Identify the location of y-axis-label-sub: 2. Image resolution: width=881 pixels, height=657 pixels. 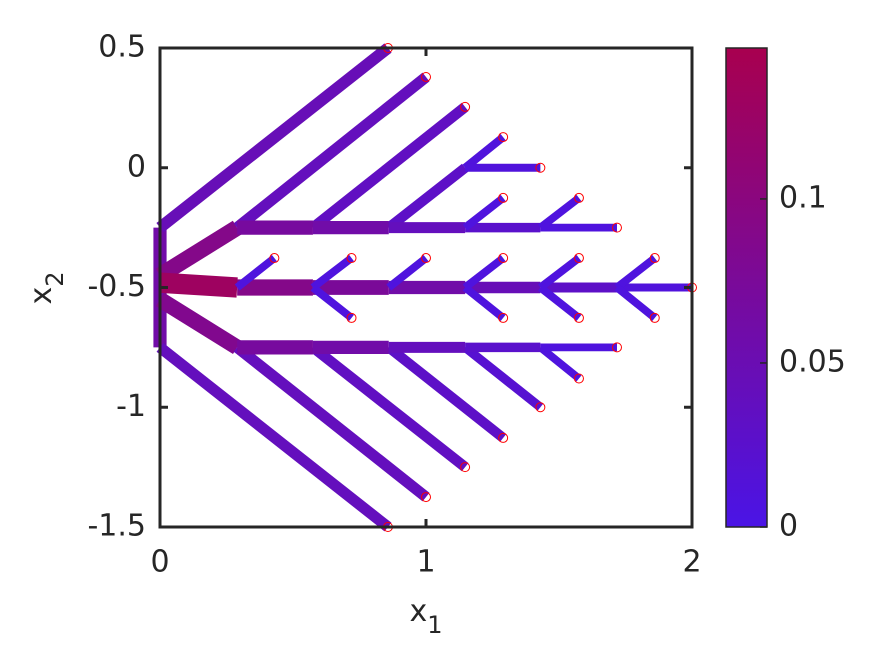
(55, 278).